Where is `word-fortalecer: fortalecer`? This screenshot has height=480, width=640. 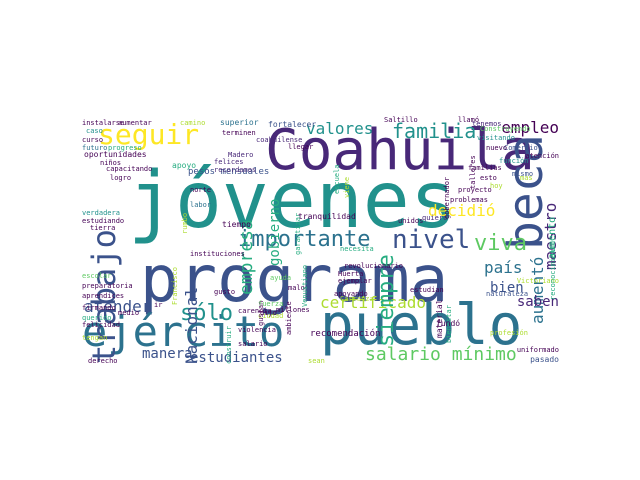
word-fortalecer: fortalecer is located at coordinates (292, 124).